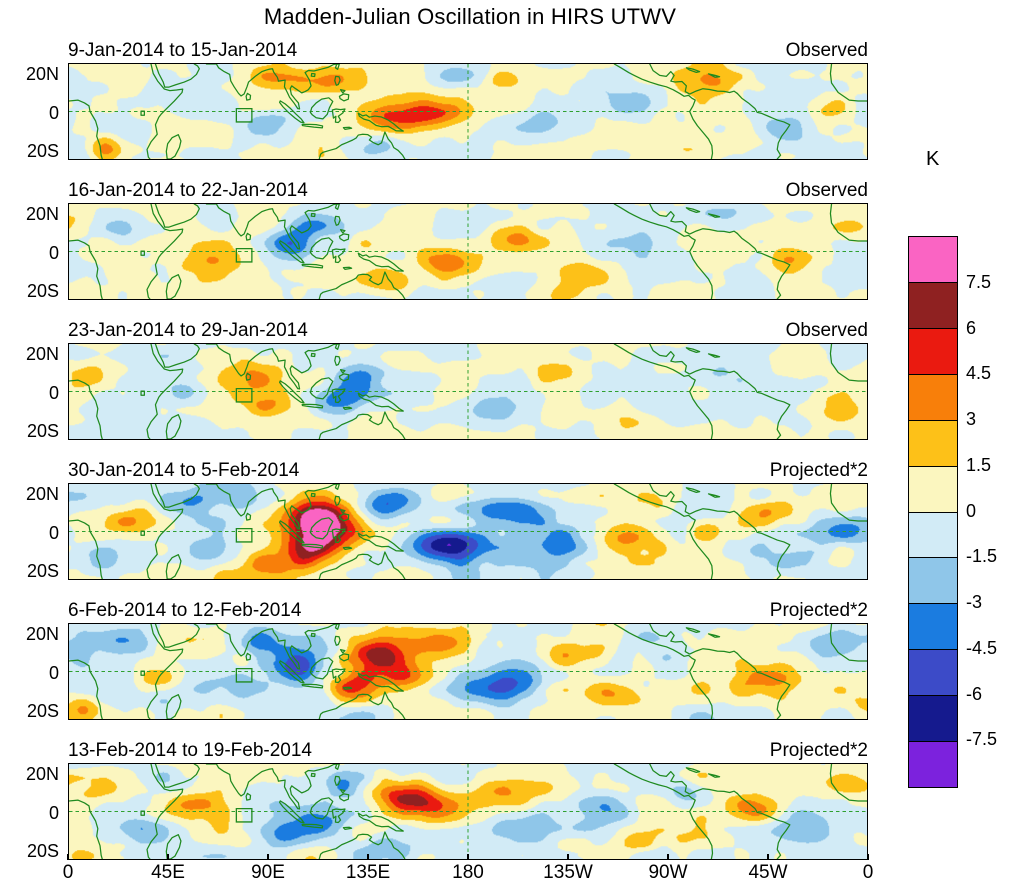  What do you see at coordinates (244, 675) in the screenshot?
I see `reference-box-marker` at bounding box center [244, 675].